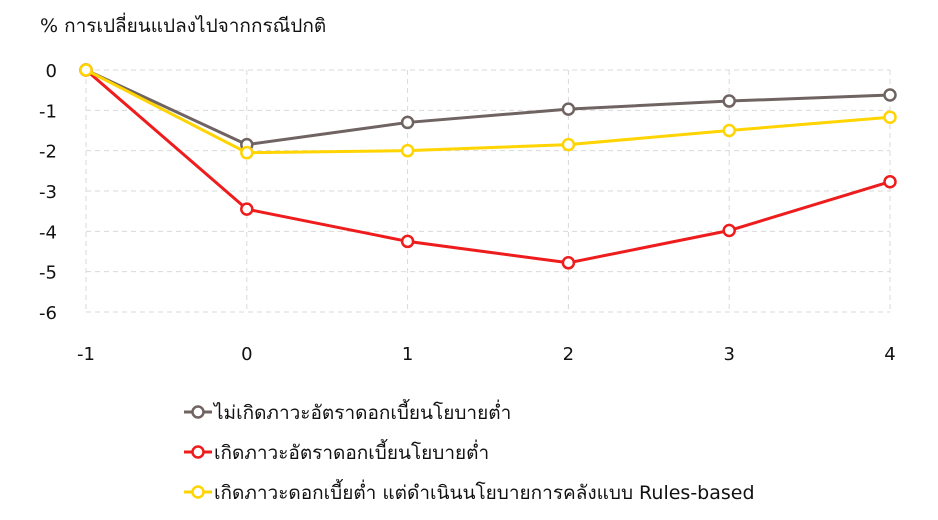  Describe the element at coordinates (48, 232) in the screenshot. I see `y-tick-label: -4` at that location.